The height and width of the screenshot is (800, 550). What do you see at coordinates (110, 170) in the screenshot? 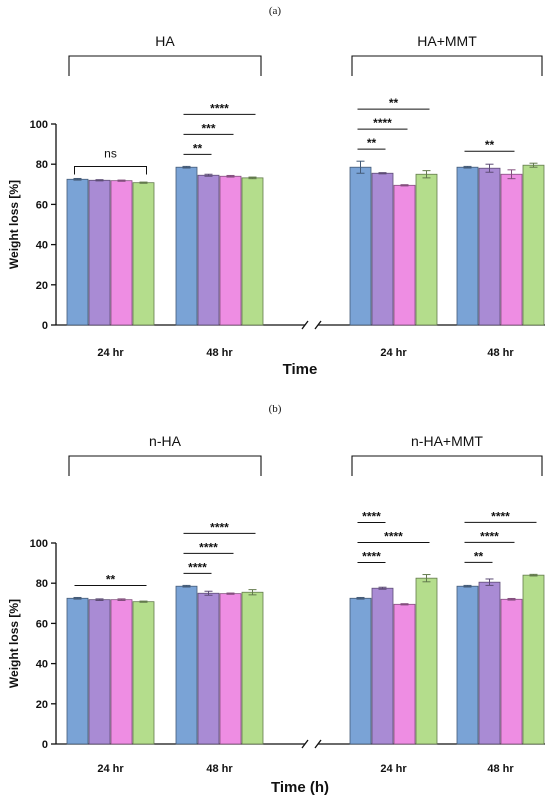
I see `significance-bracket` at bounding box center [110, 170].